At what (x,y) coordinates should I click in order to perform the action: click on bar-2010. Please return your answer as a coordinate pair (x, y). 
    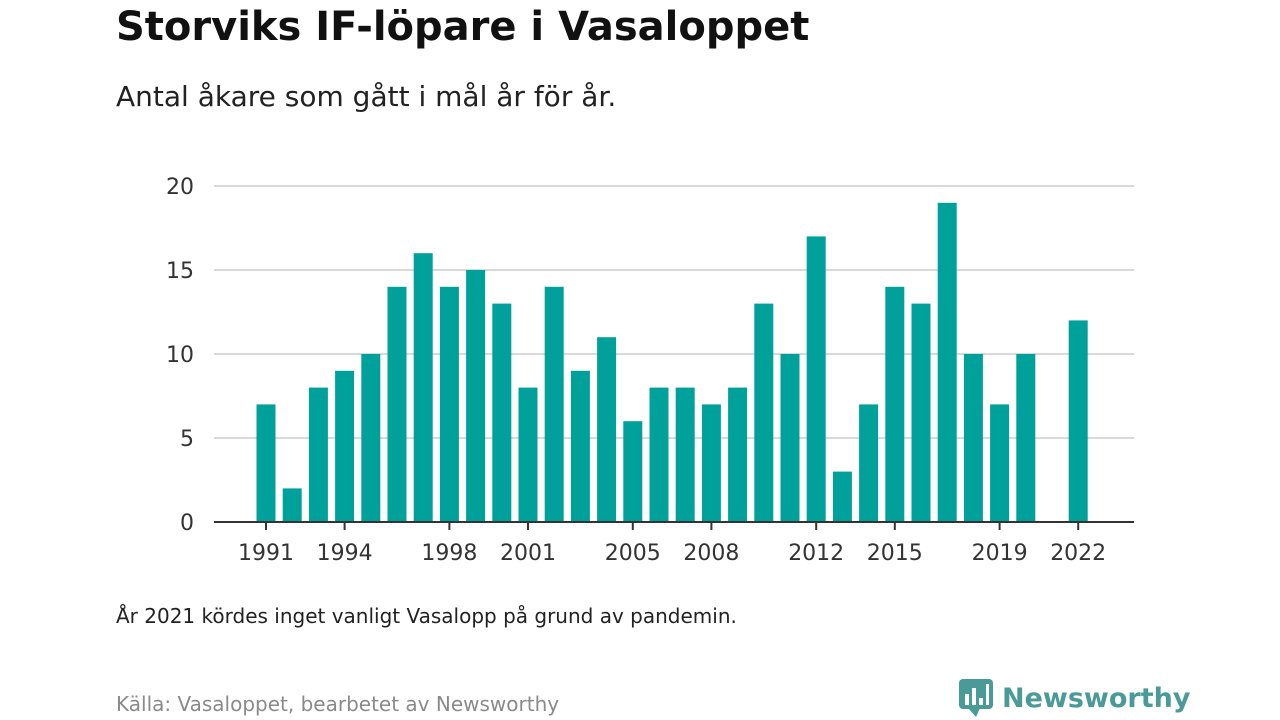
    Looking at the image, I should click on (764, 412).